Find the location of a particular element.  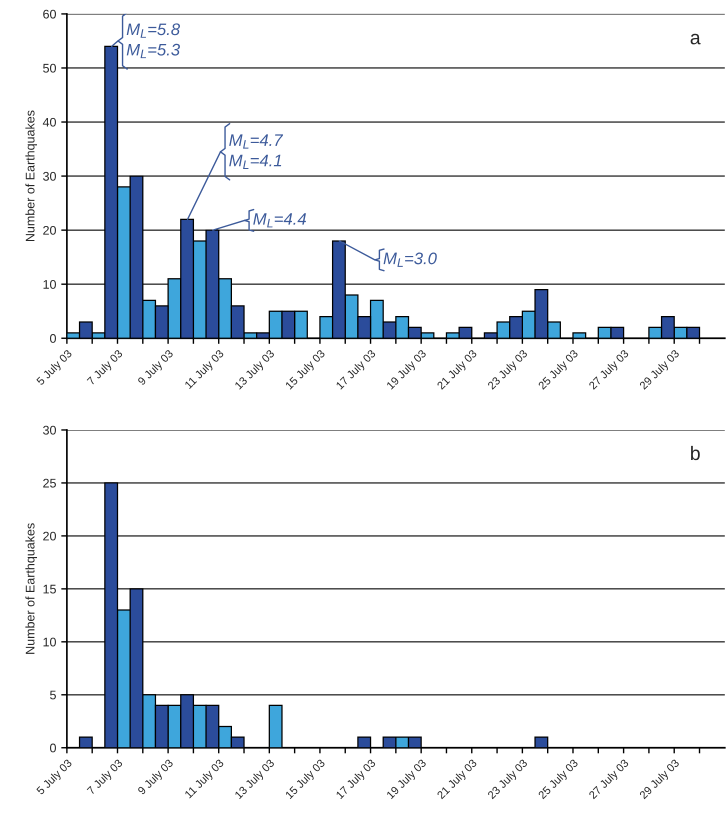

annotation: M$_{L}$=4.4 is located at coordinates (279, 220).